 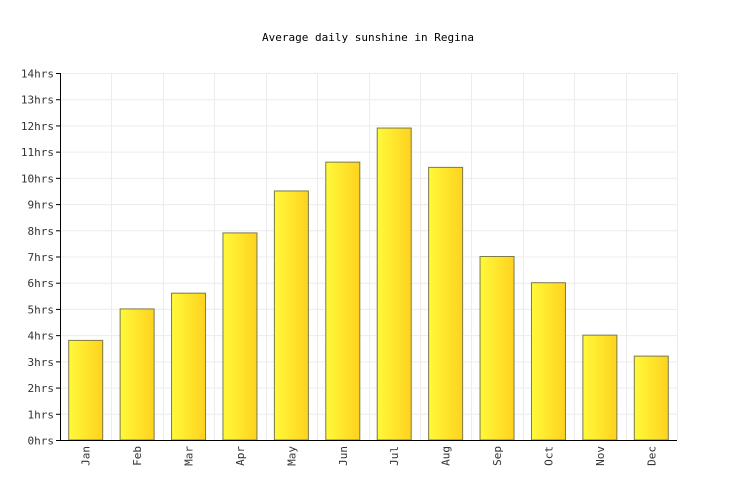 I want to click on bar-oct, so click(x=548, y=361).